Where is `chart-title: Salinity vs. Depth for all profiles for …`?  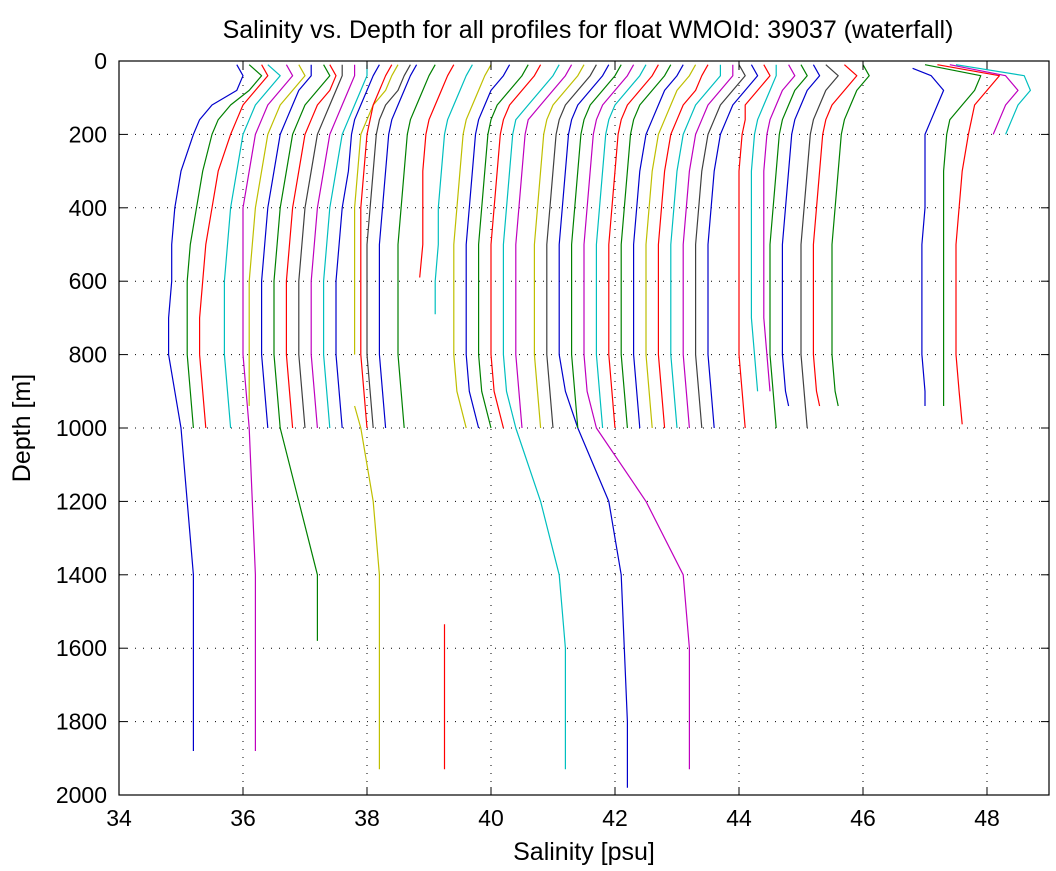 chart-title: Salinity vs. Depth for all profiles for … is located at coordinates (588, 30).